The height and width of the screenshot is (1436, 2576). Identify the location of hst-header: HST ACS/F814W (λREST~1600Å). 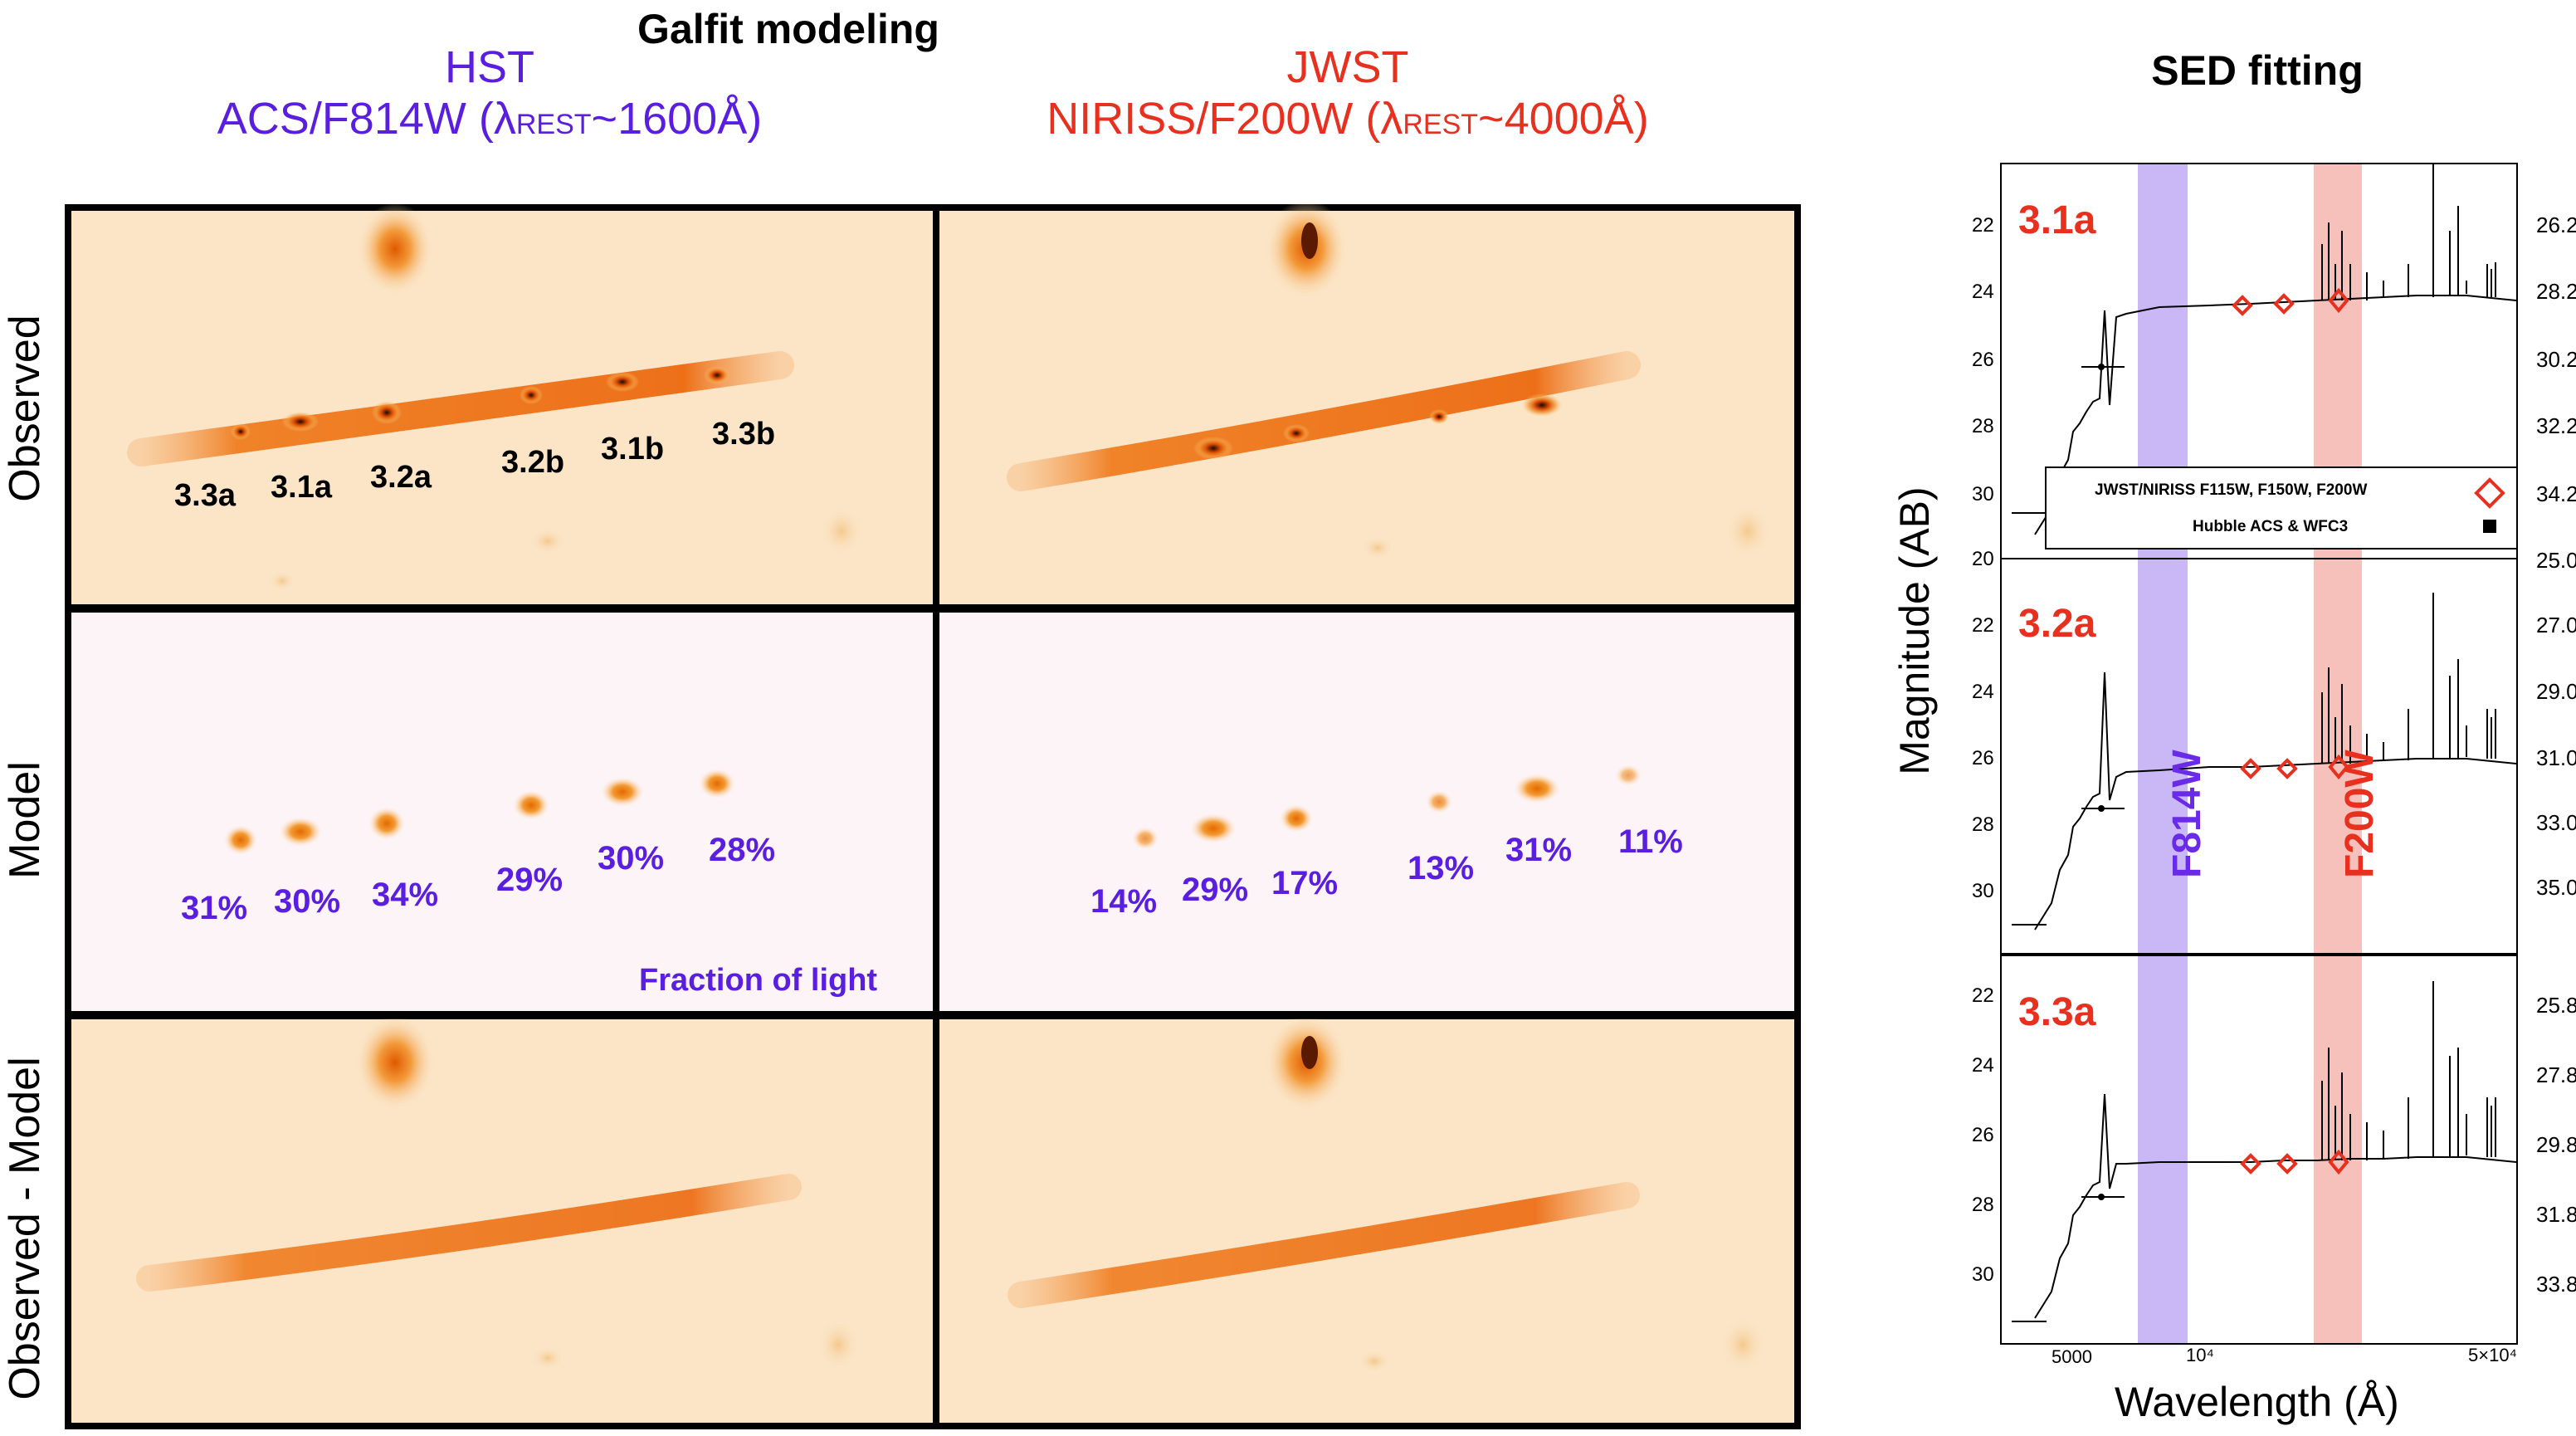
(490, 96).